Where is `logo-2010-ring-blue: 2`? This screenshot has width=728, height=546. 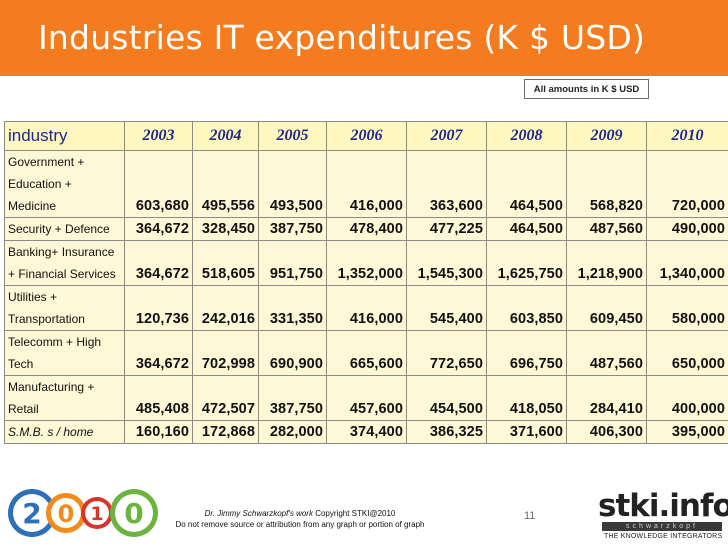
logo-2010-ring-blue: 2 is located at coordinates (32, 513).